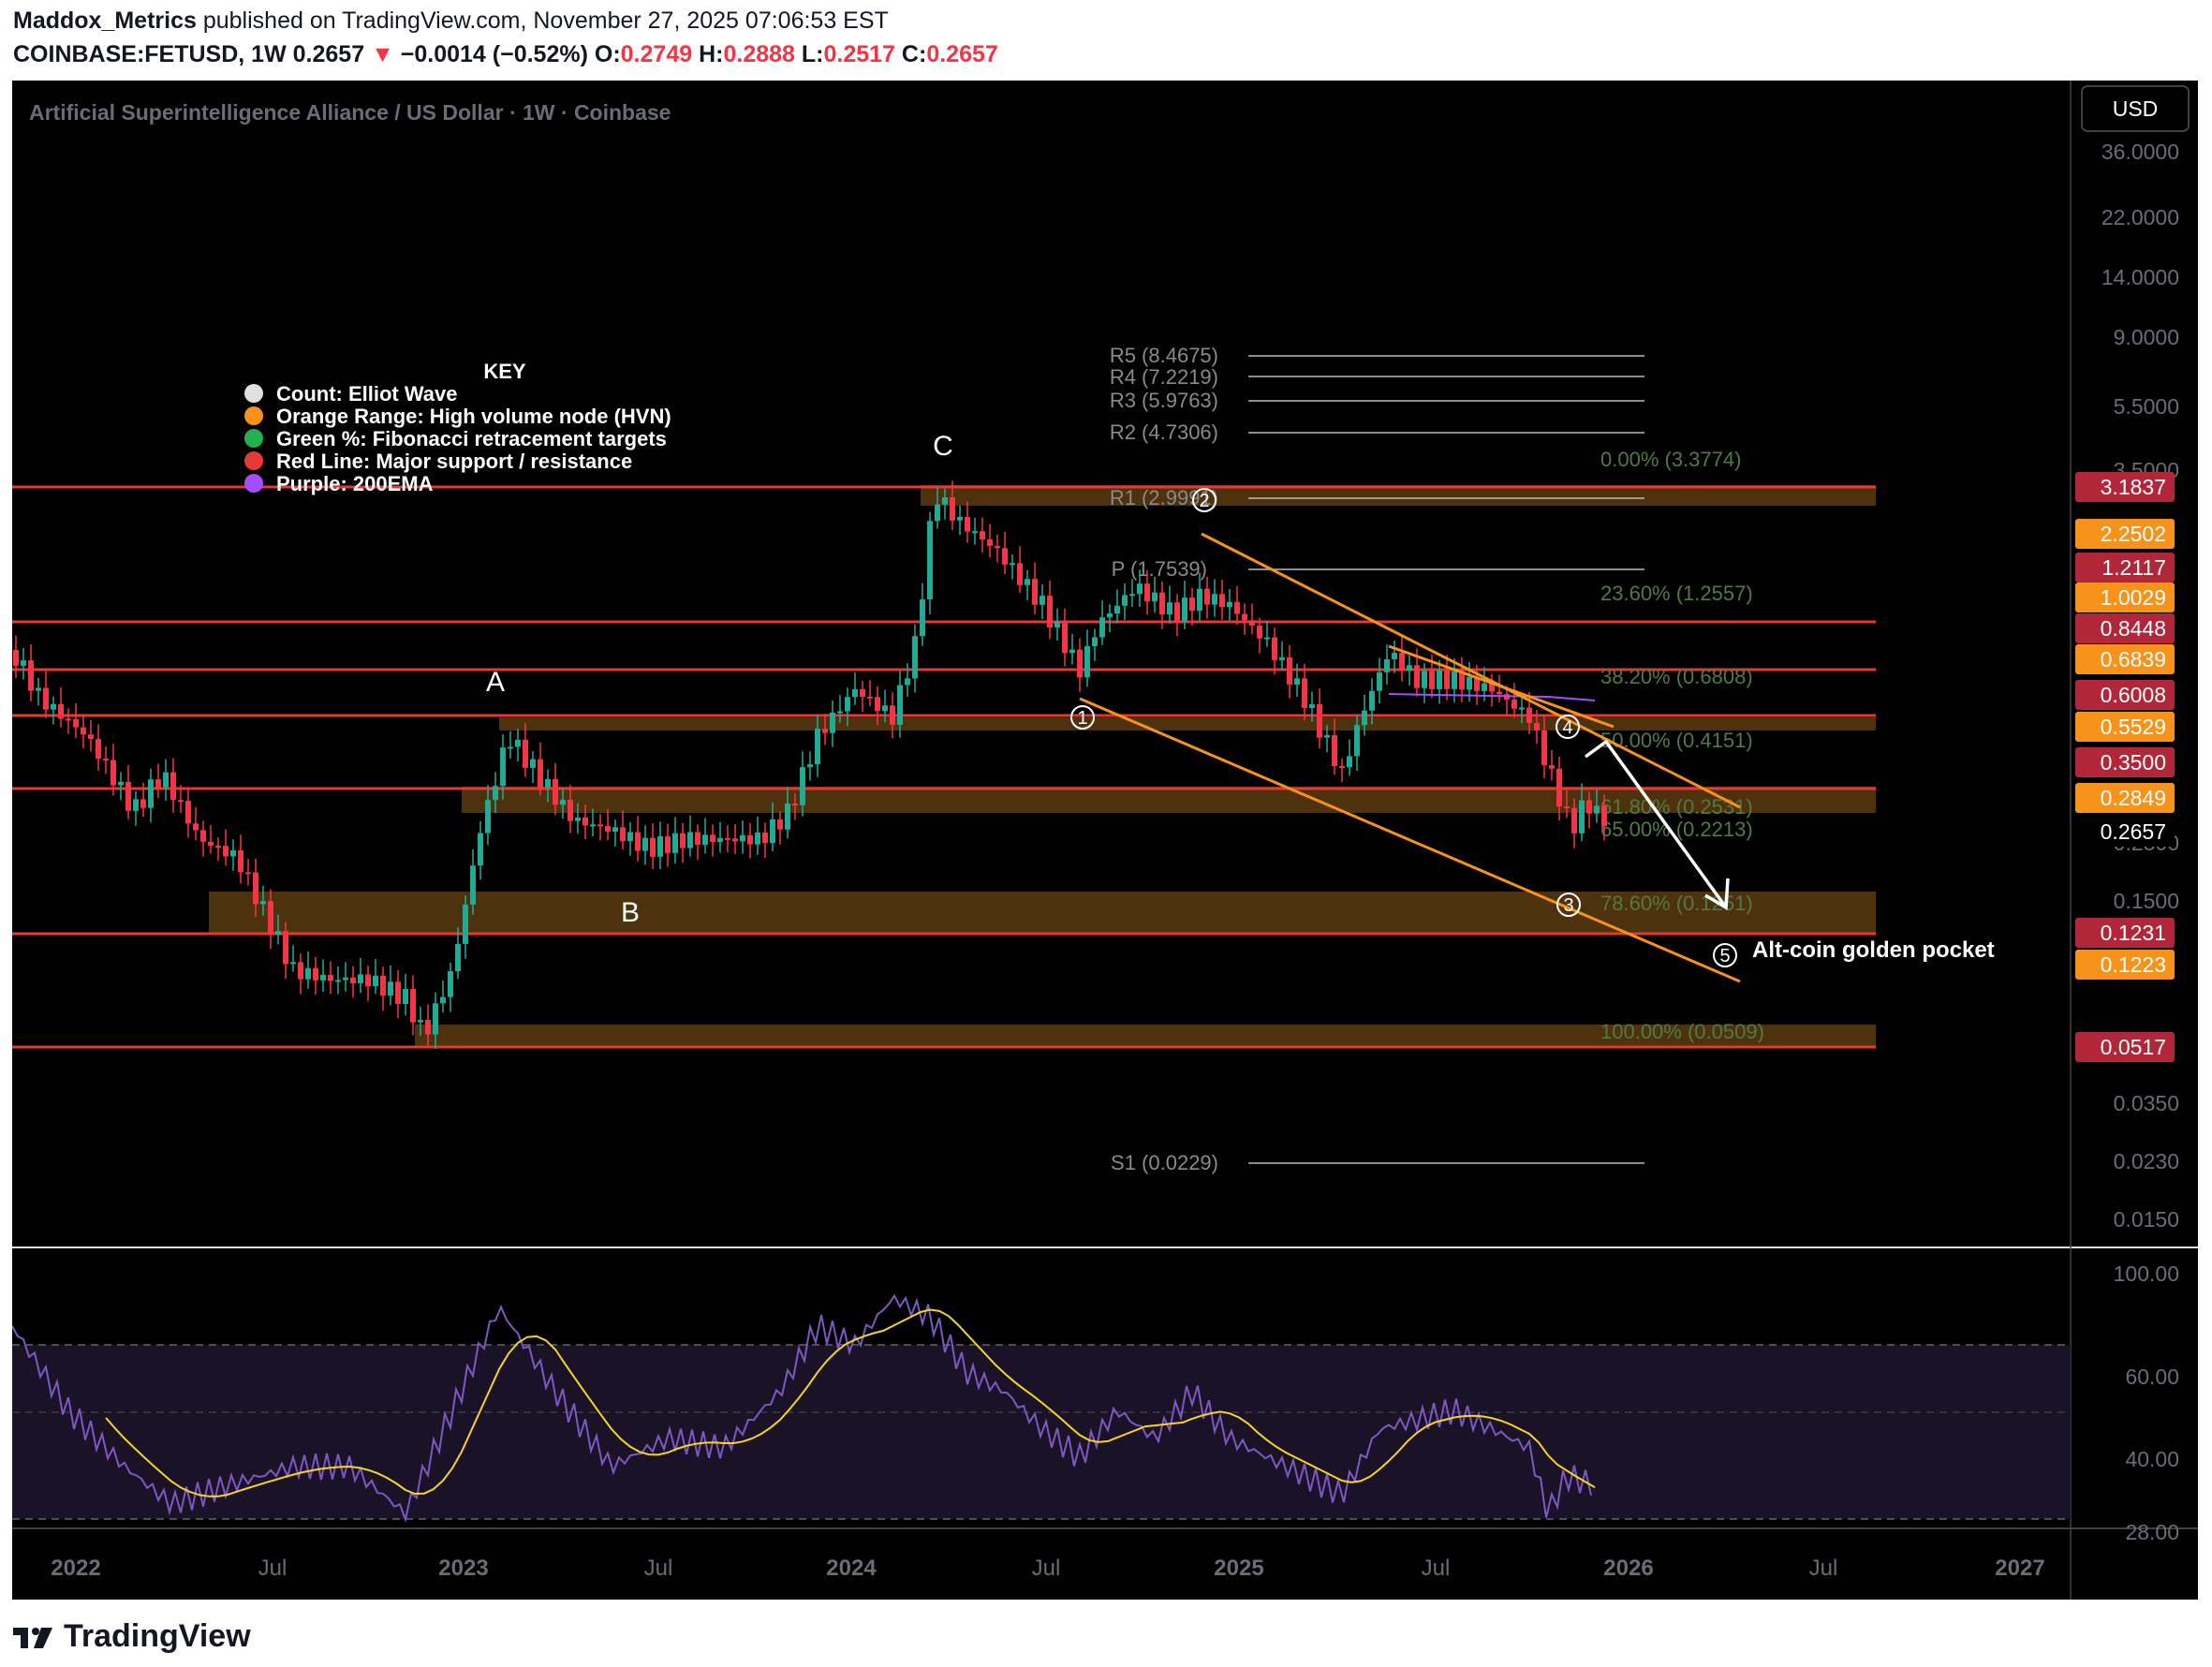 The width and height of the screenshot is (2212, 1667). I want to click on key-title: KEY, so click(505, 371).